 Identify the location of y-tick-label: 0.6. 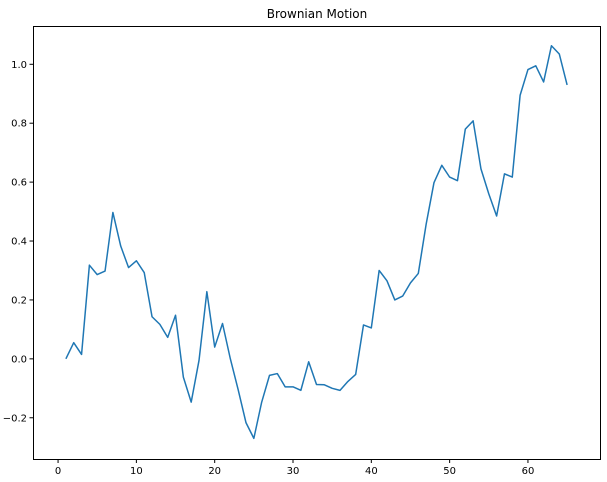
(19, 183).